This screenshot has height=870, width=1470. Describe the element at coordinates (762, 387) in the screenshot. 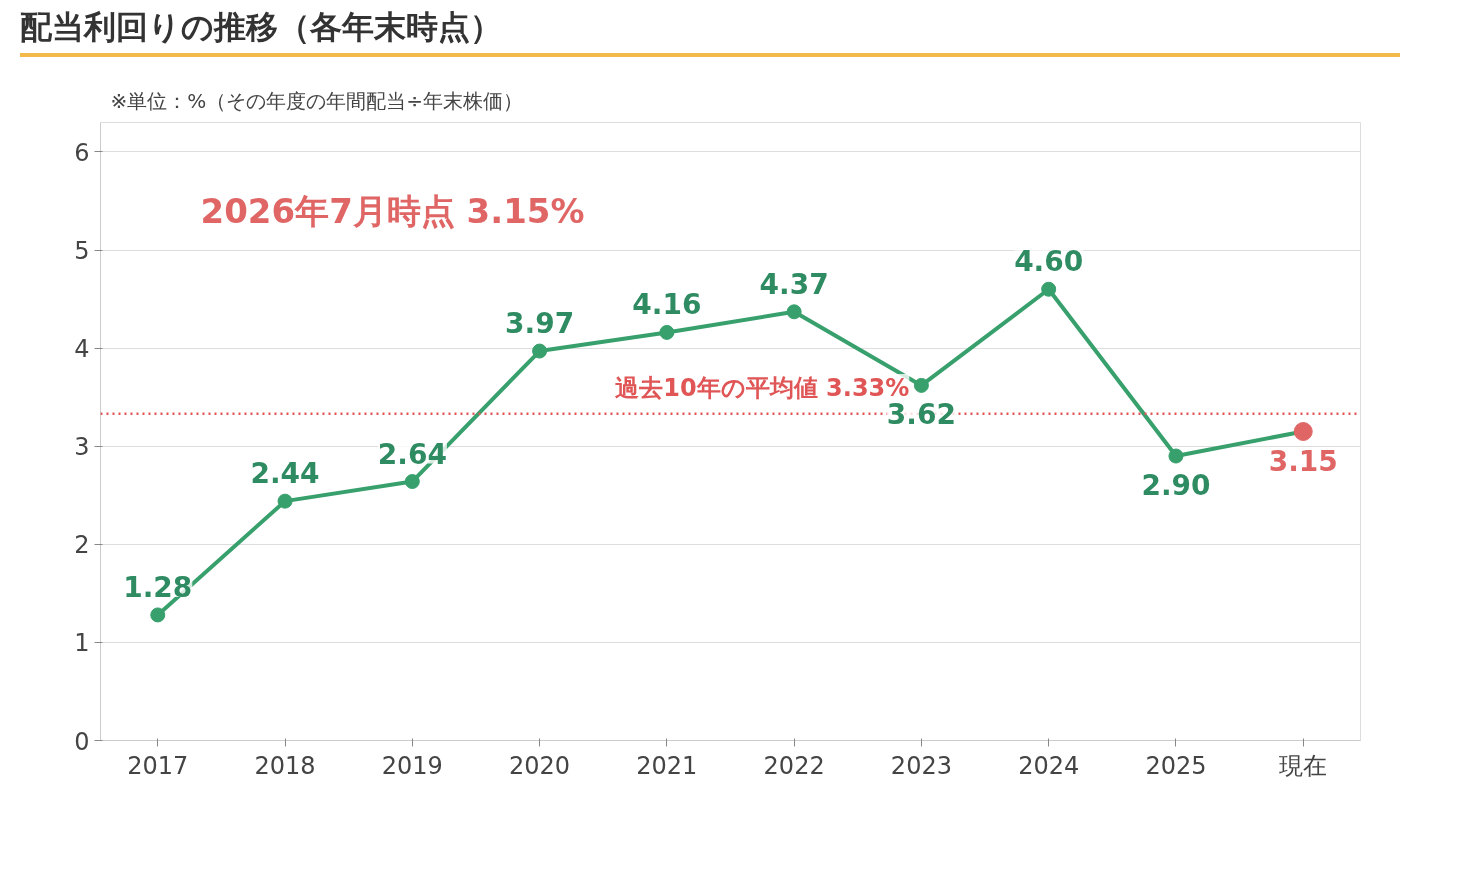

I see `ref-line-label: 過去10年の平均値 3.33%` at that location.